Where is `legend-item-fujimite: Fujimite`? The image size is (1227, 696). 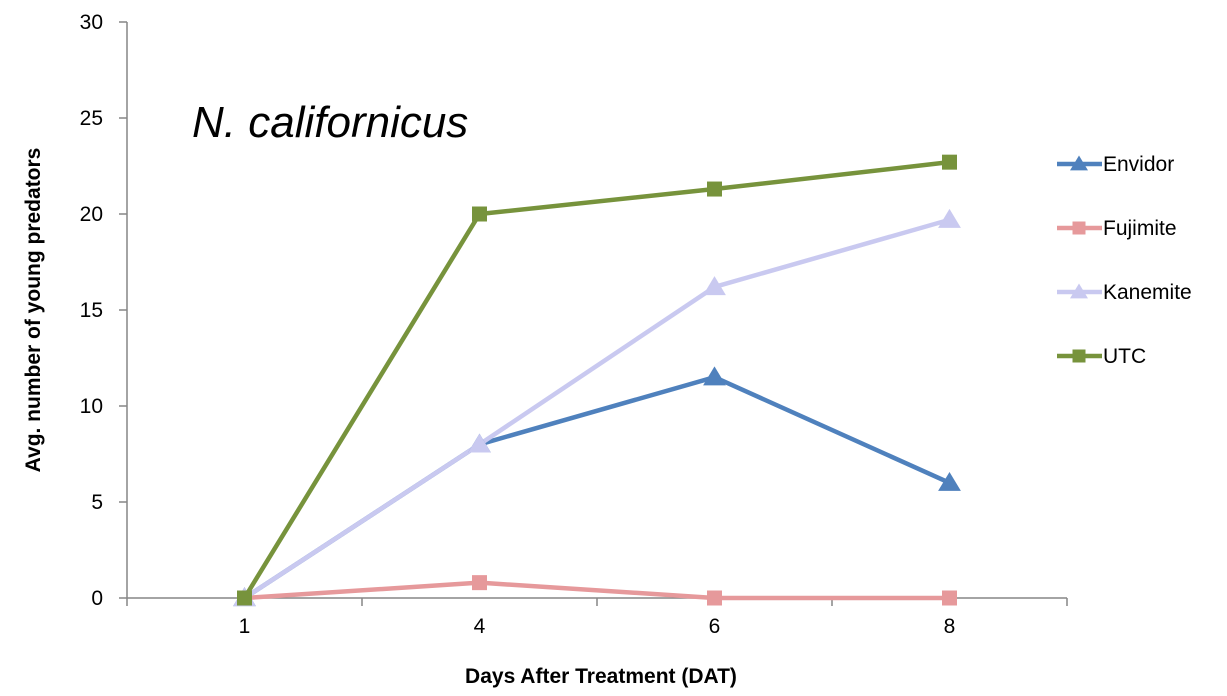
legend-item-fujimite: Fujimite is located at coordinates (1117, 228).